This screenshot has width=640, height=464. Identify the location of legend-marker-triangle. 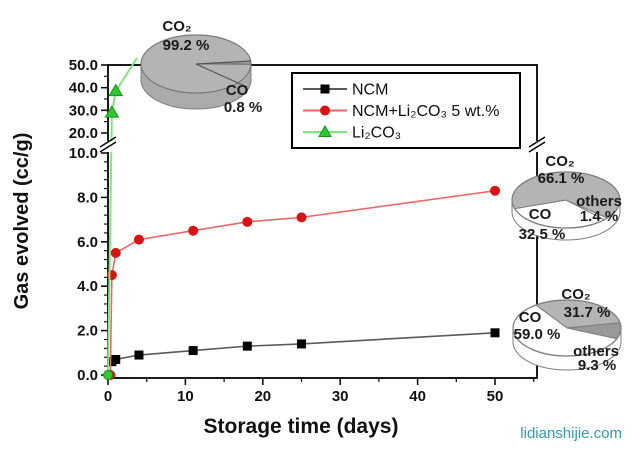
(325, 130).